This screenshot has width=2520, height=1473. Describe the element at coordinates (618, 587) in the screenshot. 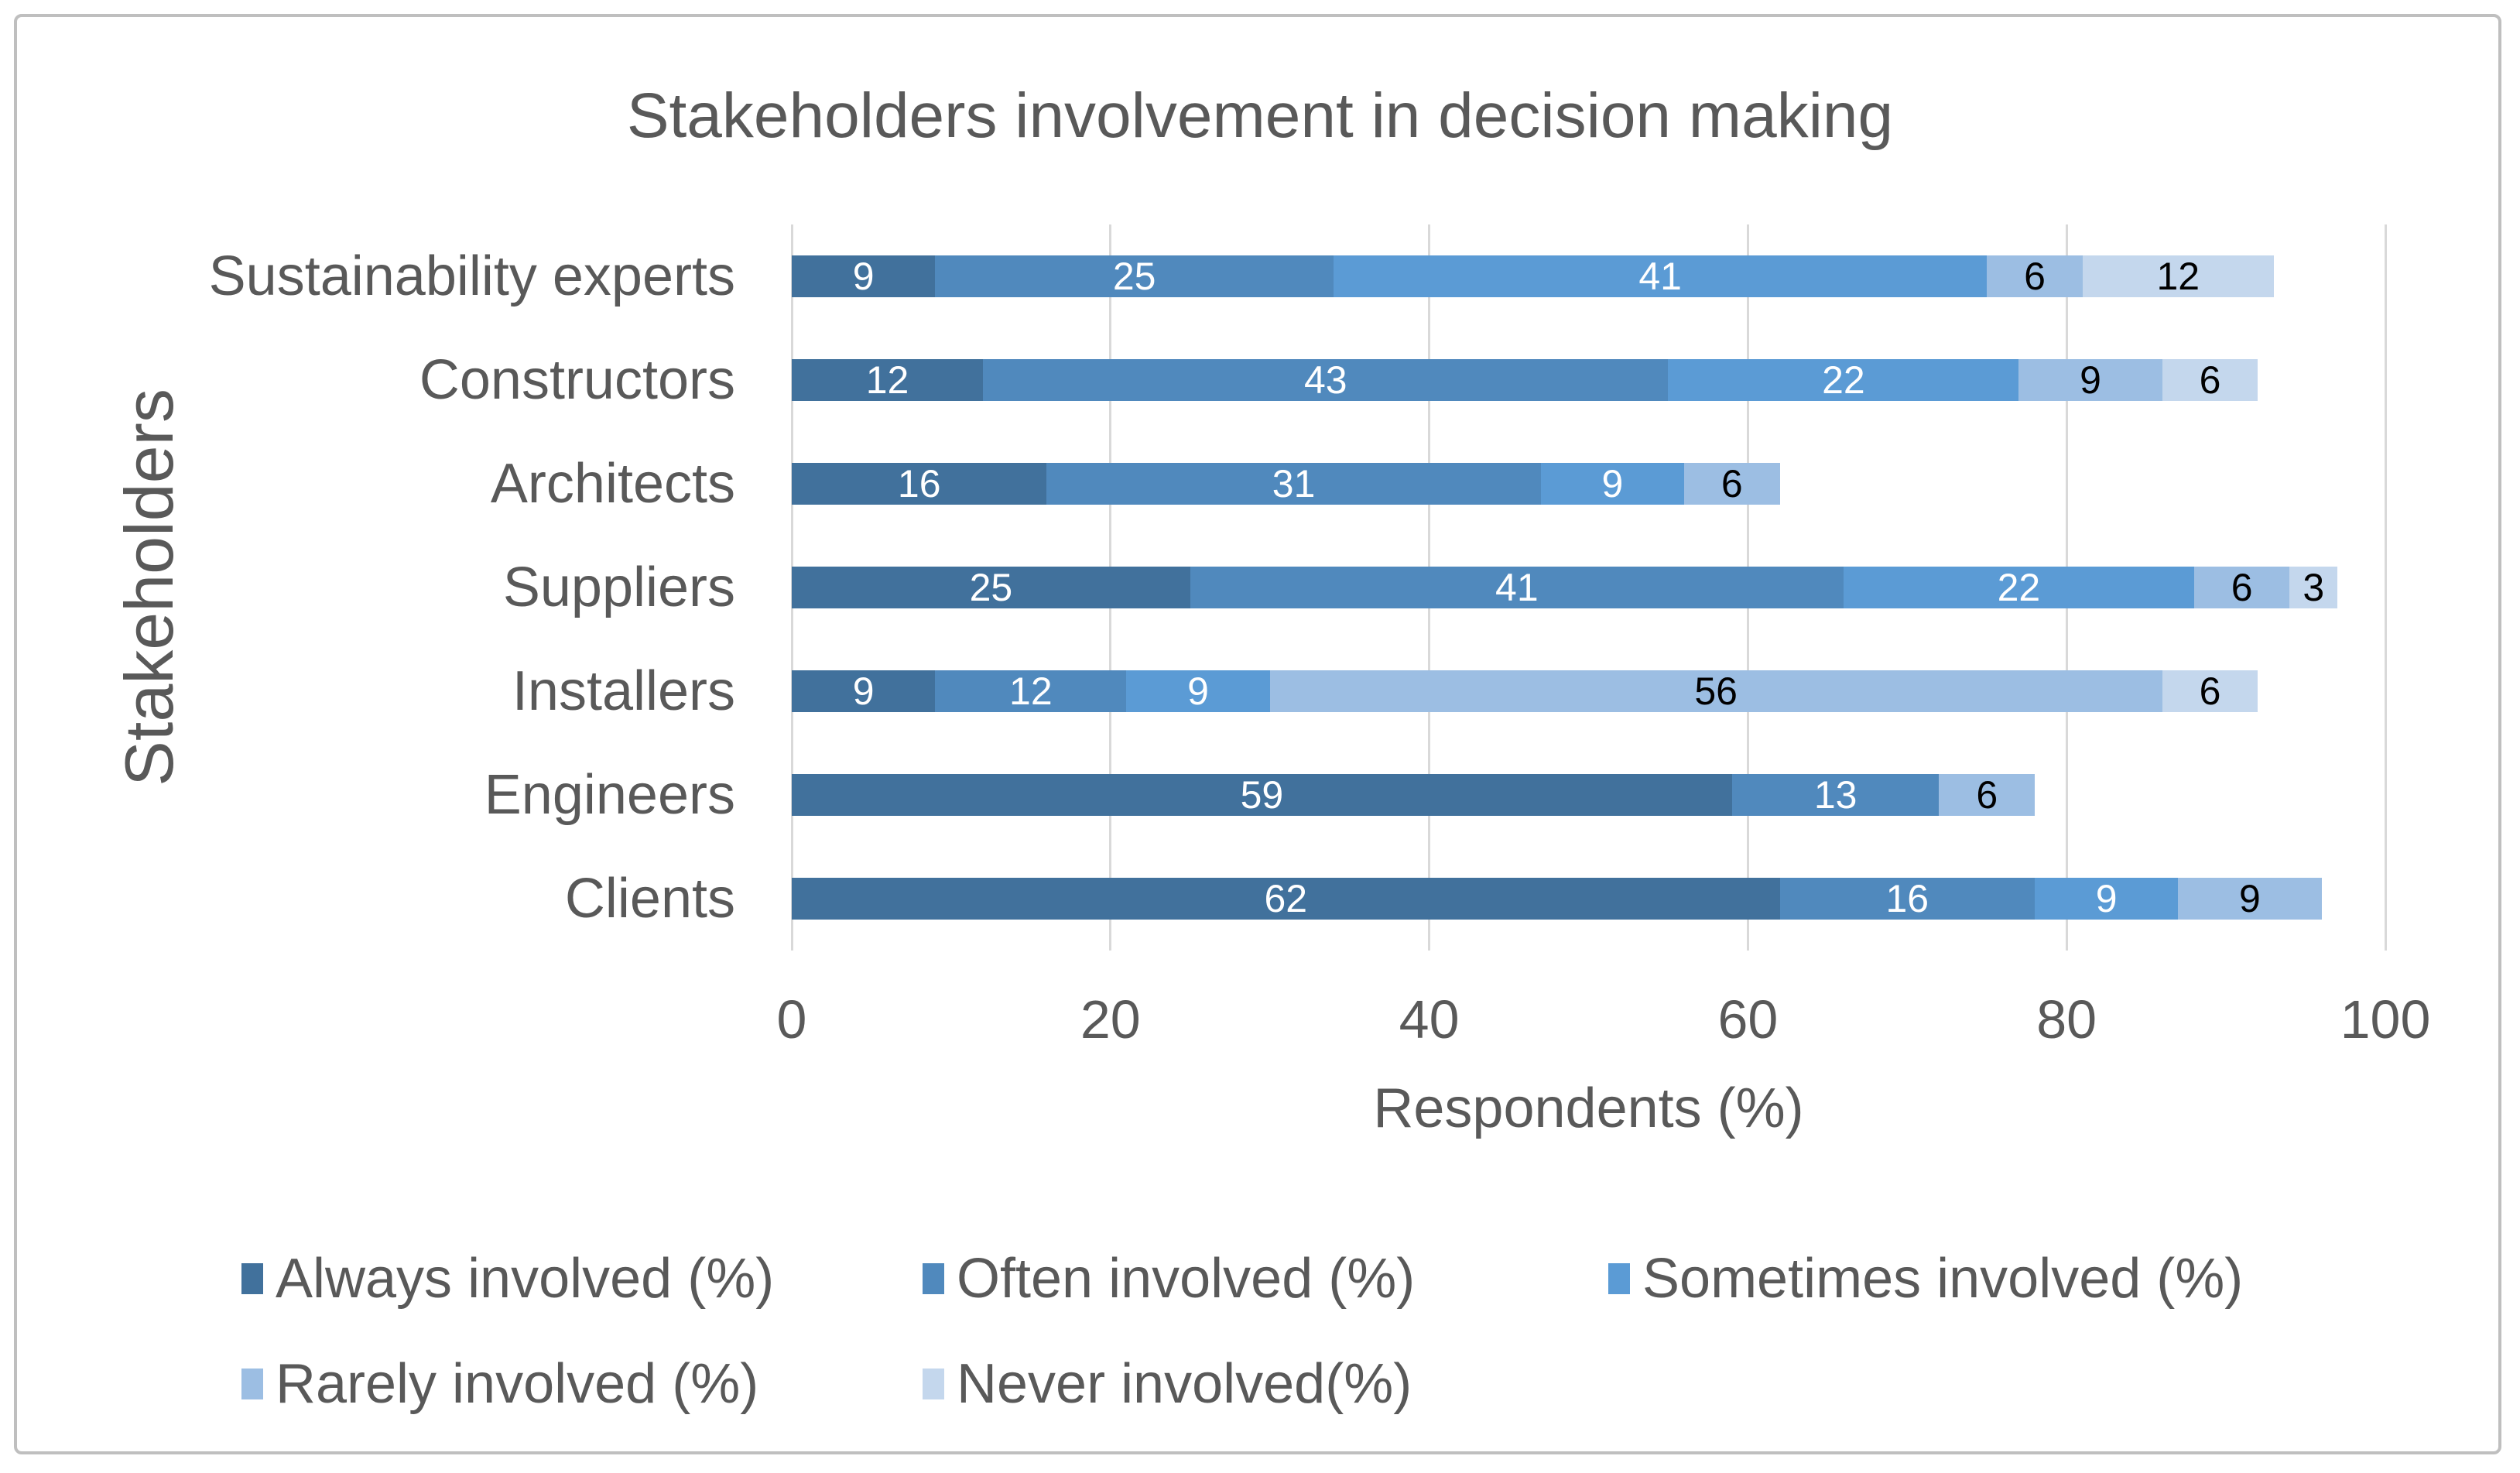

I see `category-label: Suppliers` at that location.